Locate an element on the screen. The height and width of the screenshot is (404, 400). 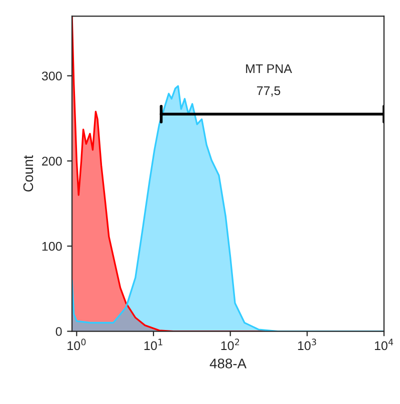
x-tick-label: 10$^{3}$ is located at coordinates (307, 344).